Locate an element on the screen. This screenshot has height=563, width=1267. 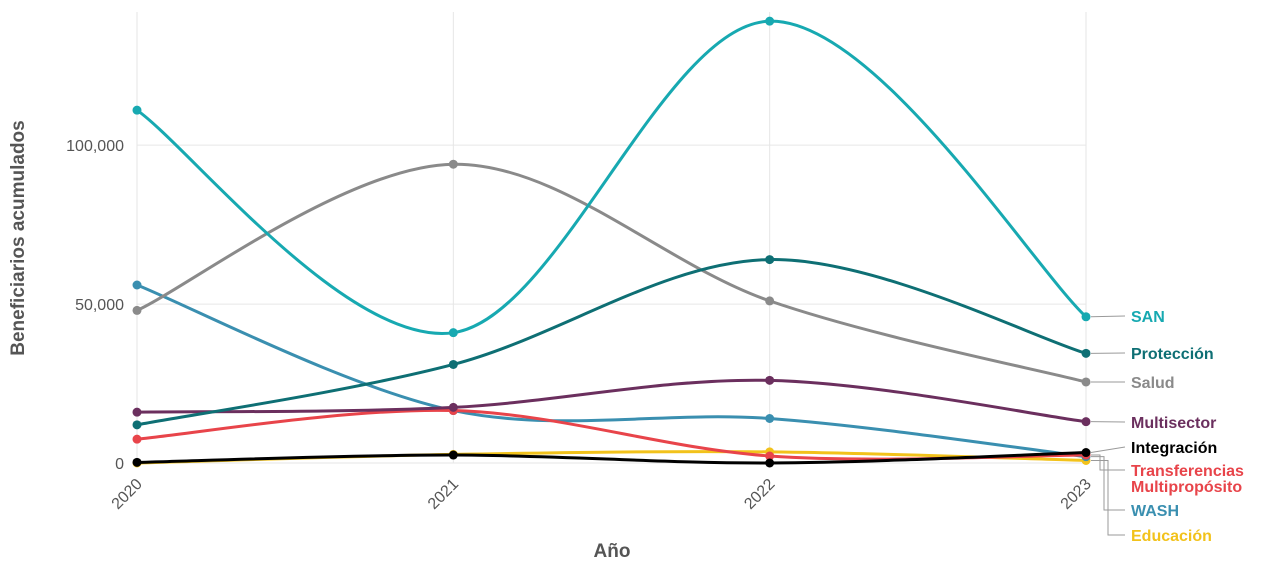
leader-line-transferencias-multiproposito is located at coordinates (1108, 462).